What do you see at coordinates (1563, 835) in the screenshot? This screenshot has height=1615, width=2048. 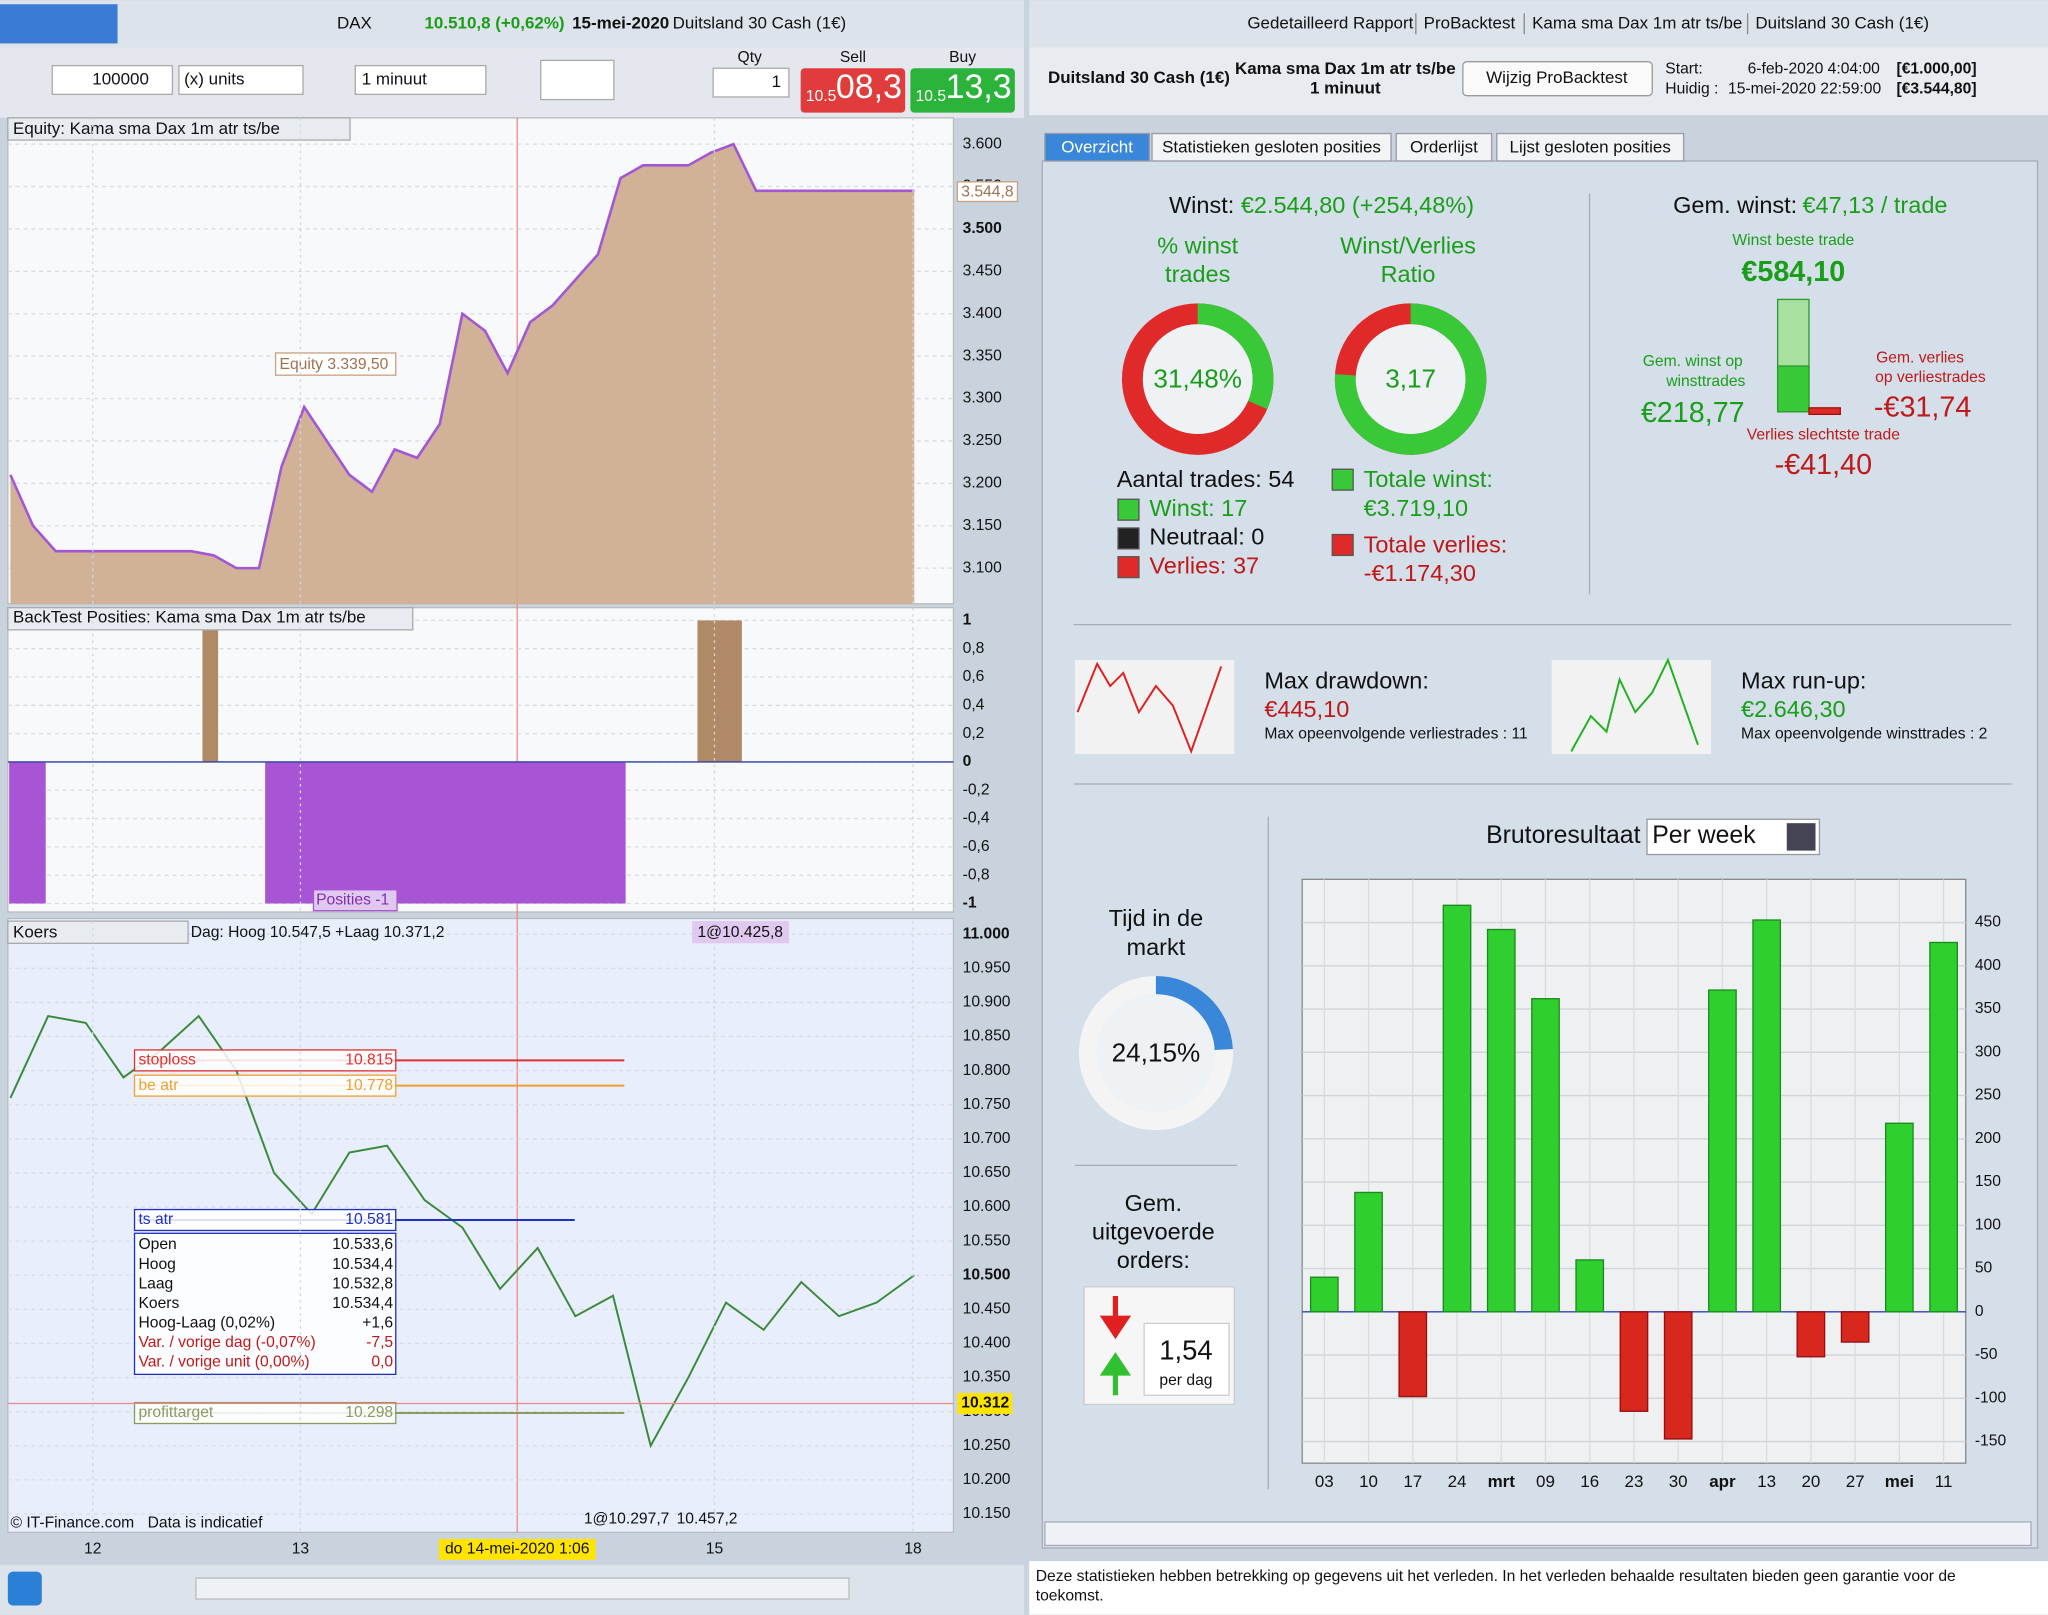 I see `text-label: Brutoresultaat` at bounding box center [1563, 835].